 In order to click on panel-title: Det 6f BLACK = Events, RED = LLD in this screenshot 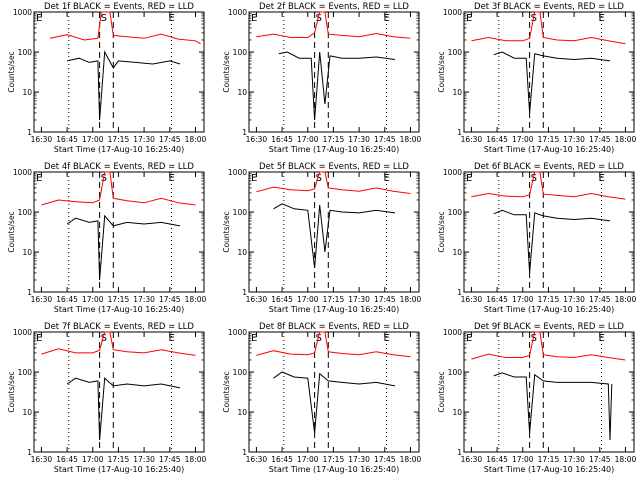, I will do `click(549, 167)`.